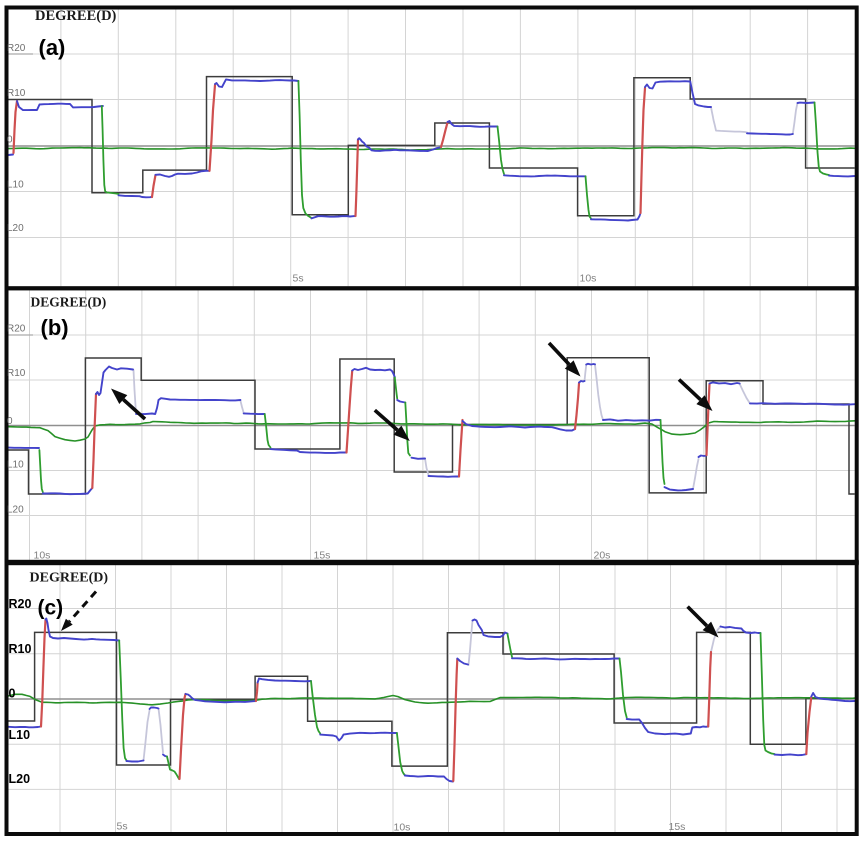  What do you see at coordinates (52, 47) in the screenshot?
I see `svg-text: (a)` at bounding box center [52, 47].